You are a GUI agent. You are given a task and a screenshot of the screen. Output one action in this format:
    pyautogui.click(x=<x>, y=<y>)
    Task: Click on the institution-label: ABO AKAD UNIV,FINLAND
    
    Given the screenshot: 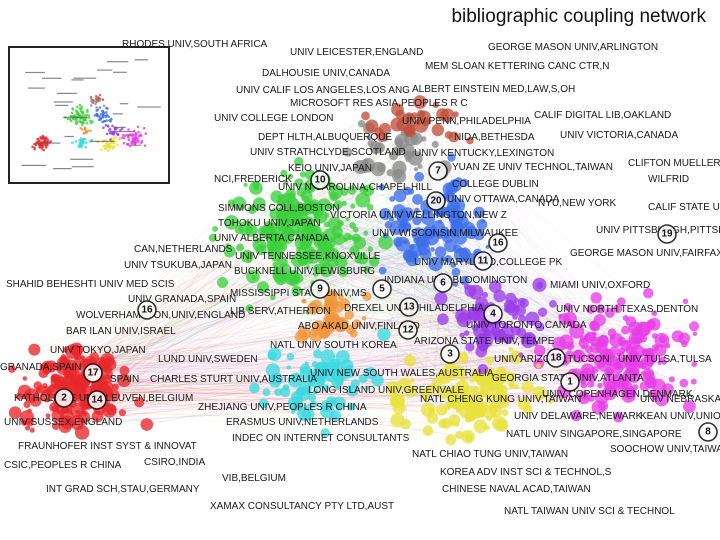 What is the action you would take?
    pyautogui.click(x=359, y=326)
    